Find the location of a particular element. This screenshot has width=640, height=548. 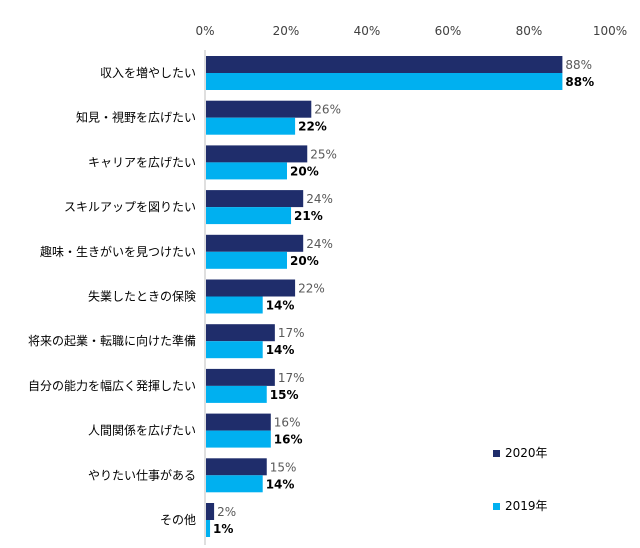

category-label: 将来の起業・転職に向けた準備 is located at coordinates (112, 340).